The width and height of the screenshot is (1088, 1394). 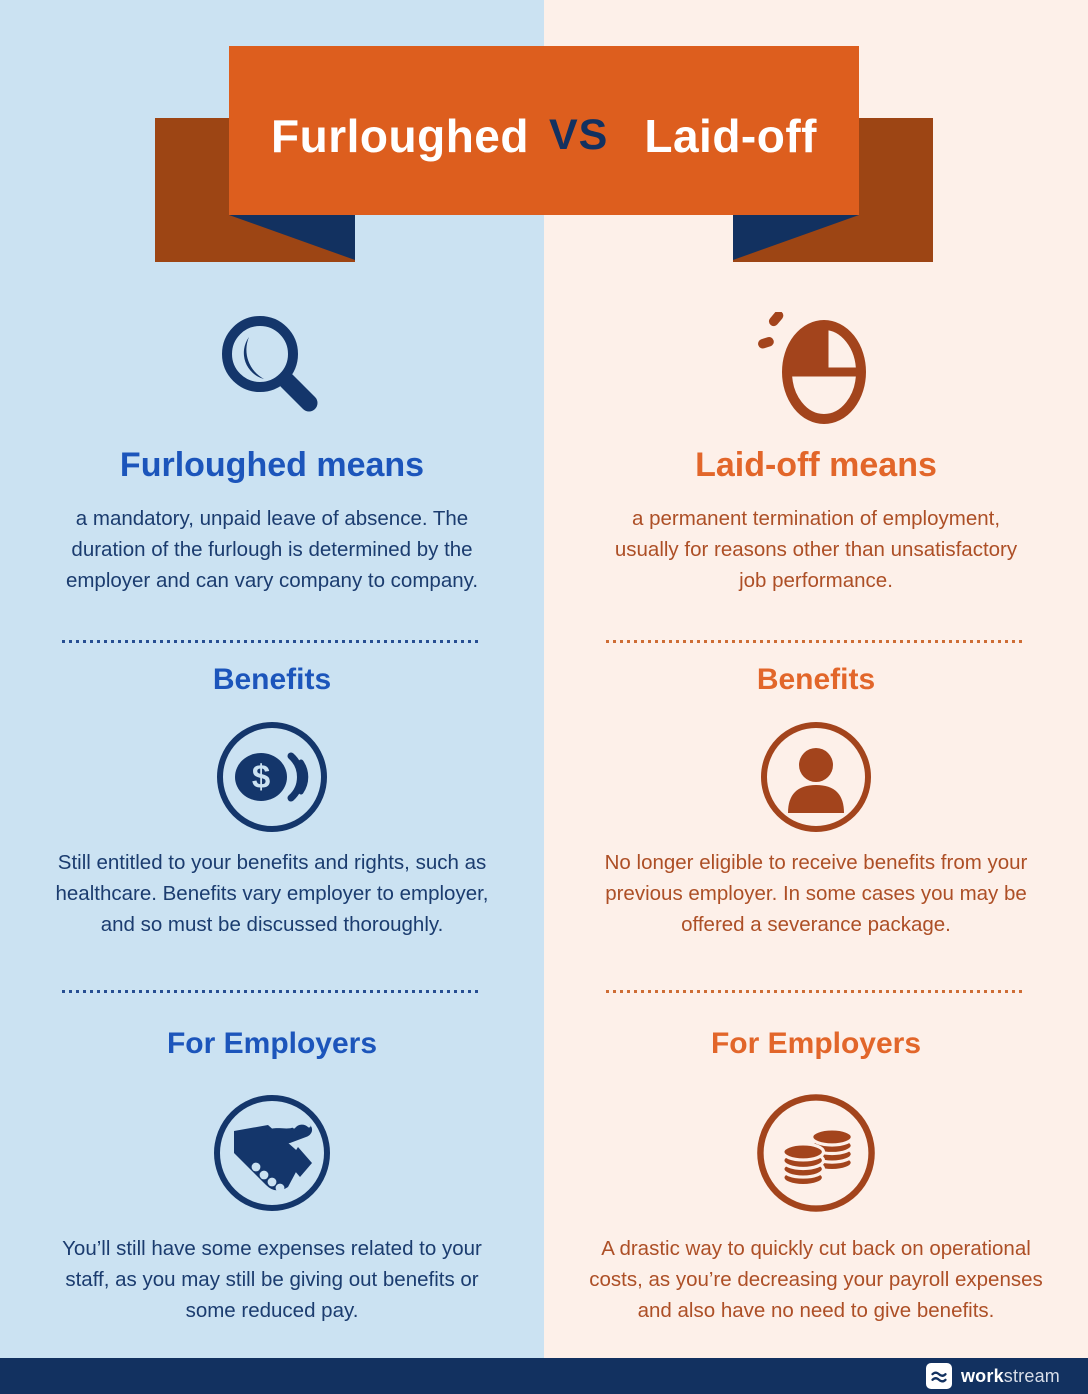 What do you see at coordinates (938, 1376) in the screenshot?
I see `double-wave-icon` at bounding box center [938, 1376].